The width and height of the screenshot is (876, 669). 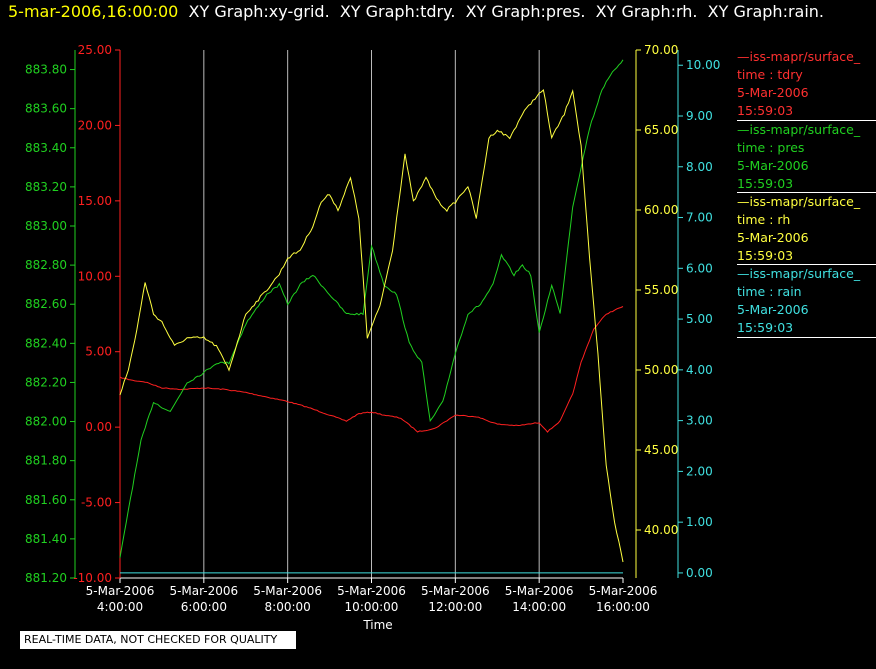 I want to click on tdry-tick-label: 15.00, so click(x=95, y=201).